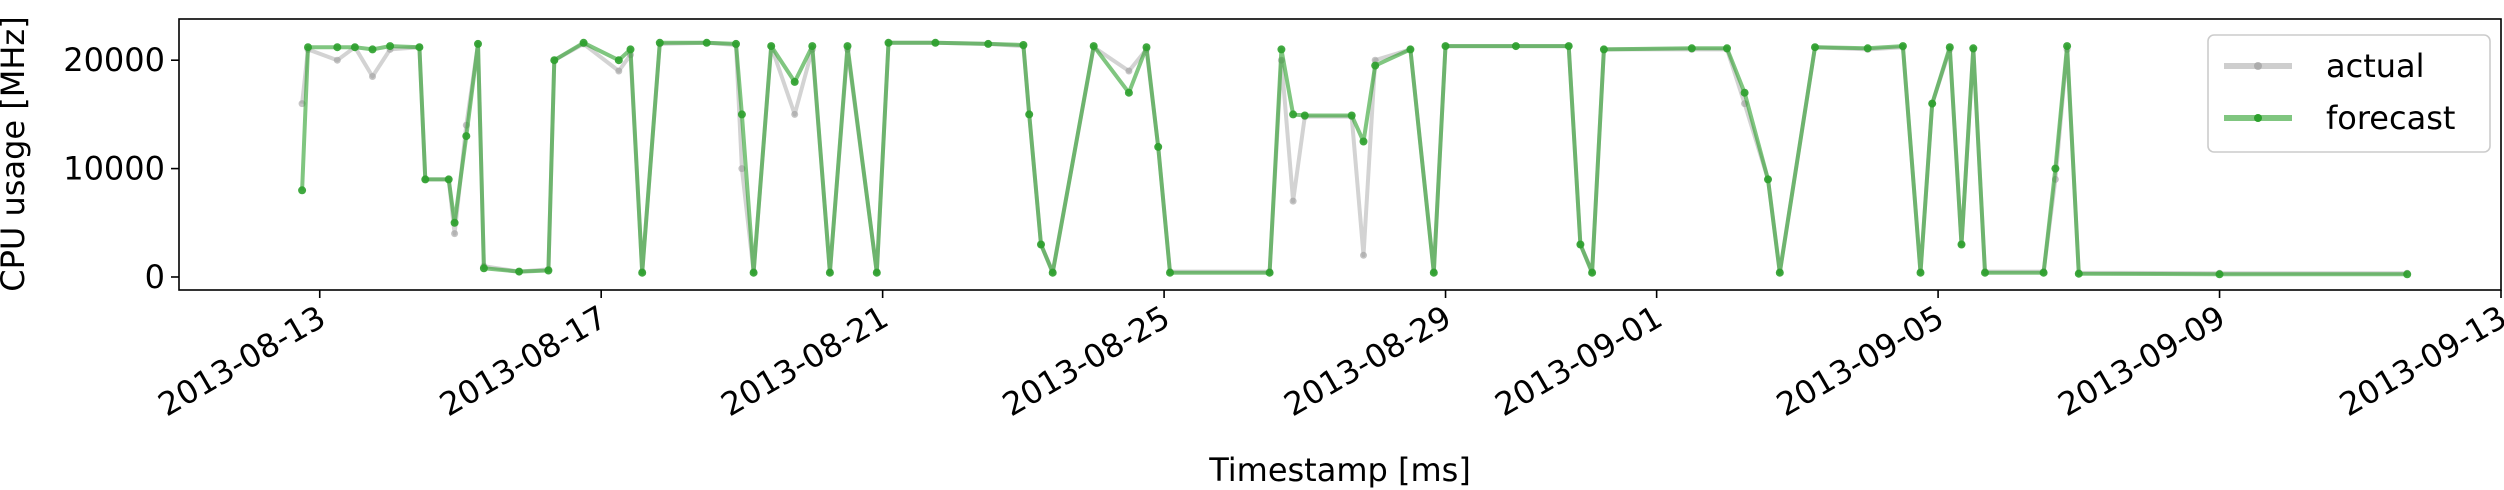  What do you see at coordinates (2258, 118) in the screenshot?
I see `legend-marker-forecast` at bounding box center [2258, 118].